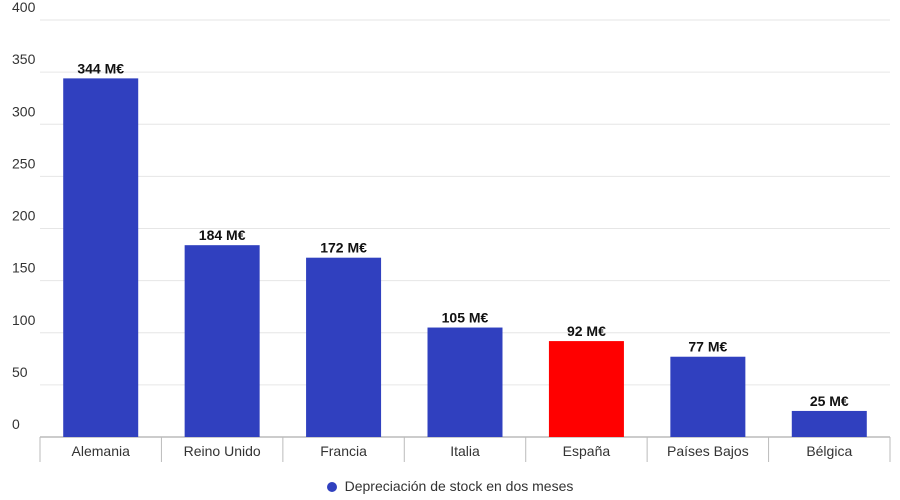  What do you see at coordinates (16, 424) in the screenshot?
I see `y-tick-label: 0` at bounding box center [16, 424].